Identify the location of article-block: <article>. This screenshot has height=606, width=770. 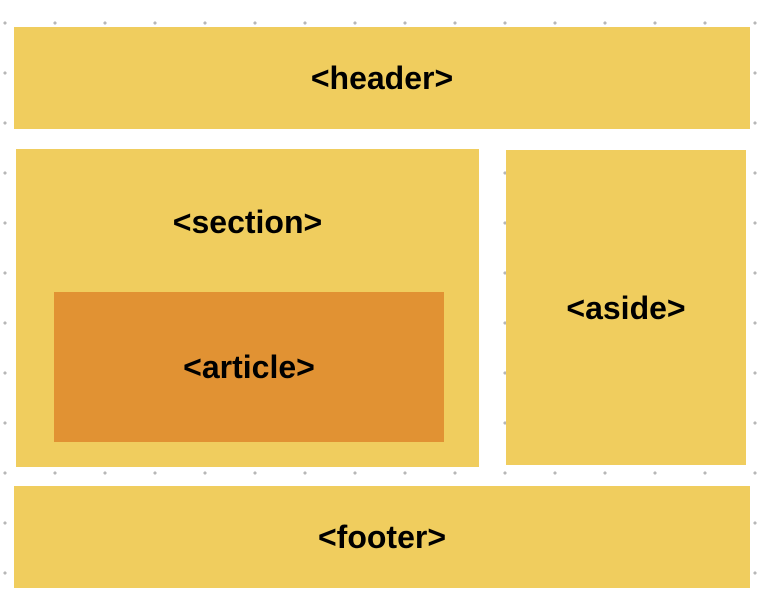
(249, 367).